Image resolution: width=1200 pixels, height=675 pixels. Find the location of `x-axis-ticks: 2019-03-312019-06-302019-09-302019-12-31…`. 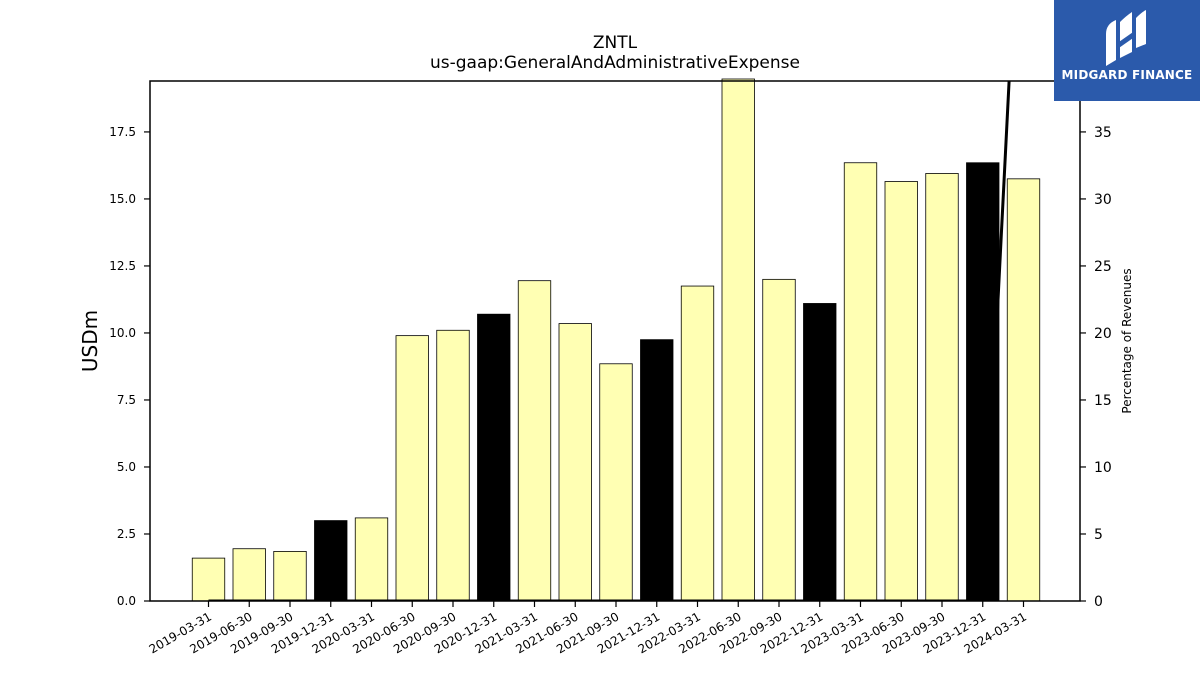

x-axis-ticks: 2019-03-312019-06-302019-09-302019-12-31… is located at coordinates (588, 628).